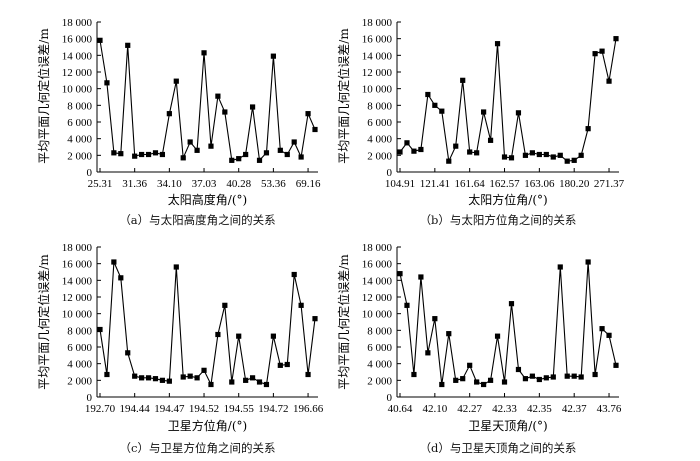 Image resolution: width=700 pixels, height=461 pixels. I want to click on x-tick-label: 194.44, so click(135, 409).